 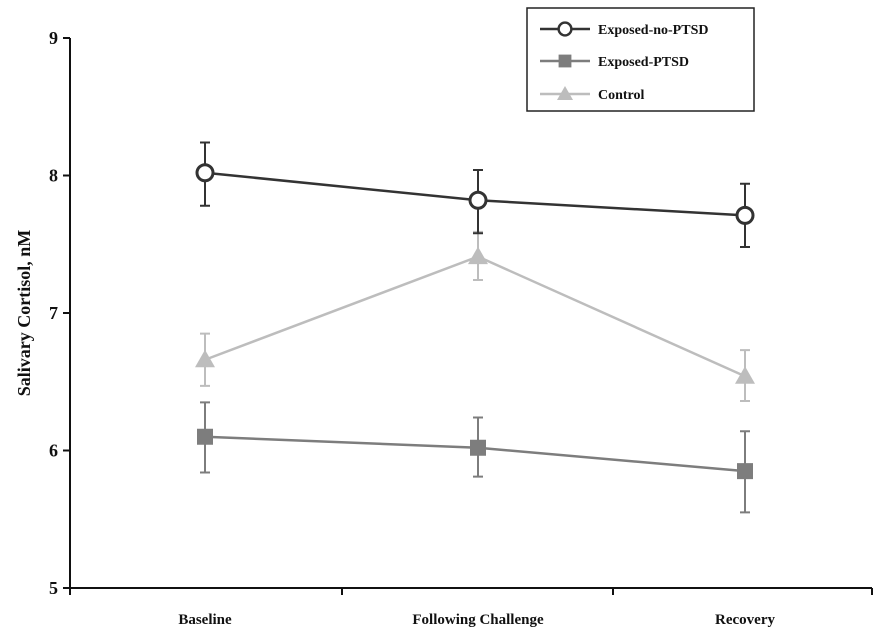 What do you see at coordinates (471, 608) in the screenshot?
I see `x-ticks-layer: Baseline Following Challenge Recovery` at bounding box center [471, 608].